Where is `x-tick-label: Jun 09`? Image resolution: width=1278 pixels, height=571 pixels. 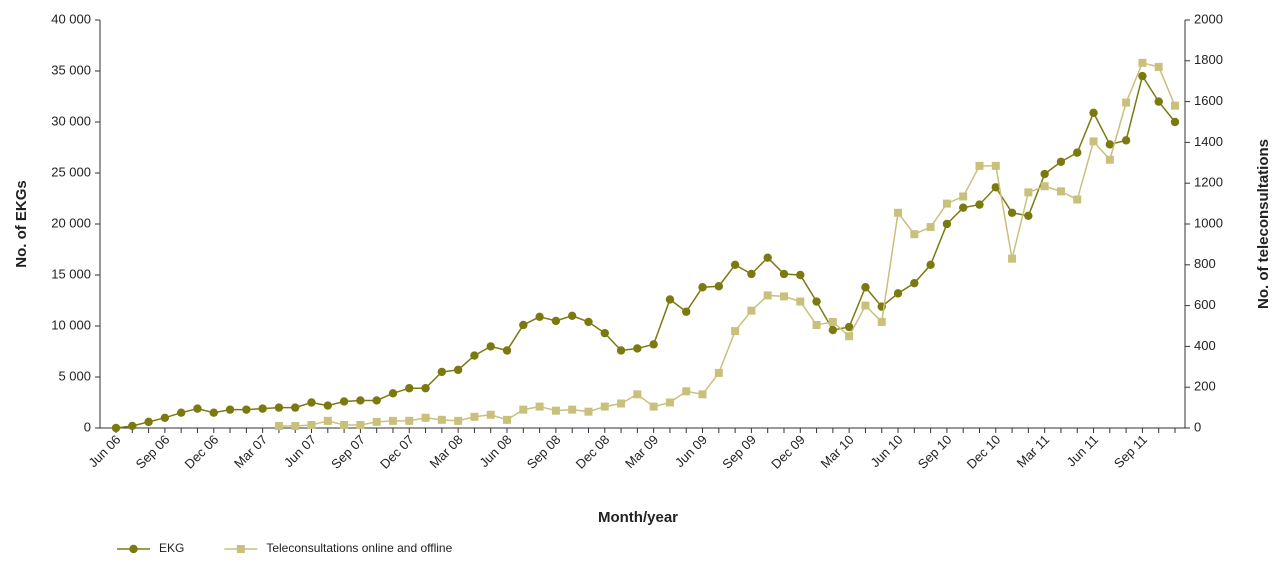
x-tick-label: Jun 09 is located at coordinates (691, 451).